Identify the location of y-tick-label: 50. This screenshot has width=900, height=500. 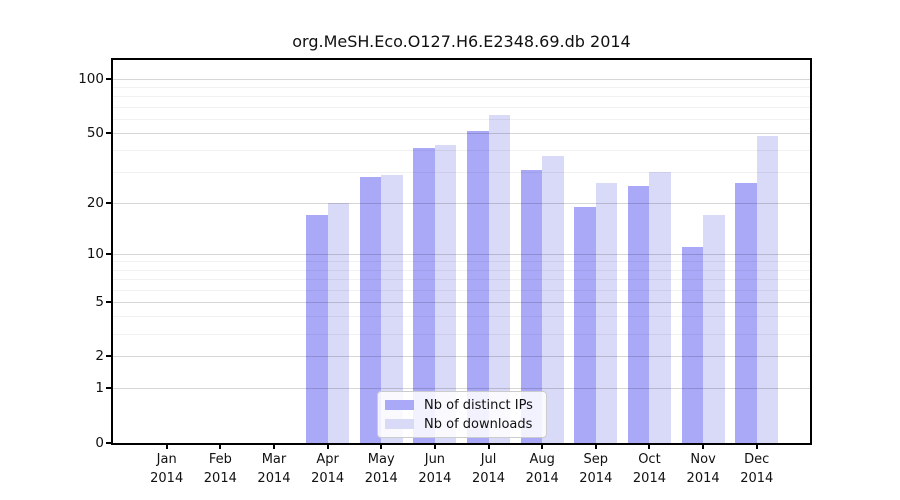
(95, 132).